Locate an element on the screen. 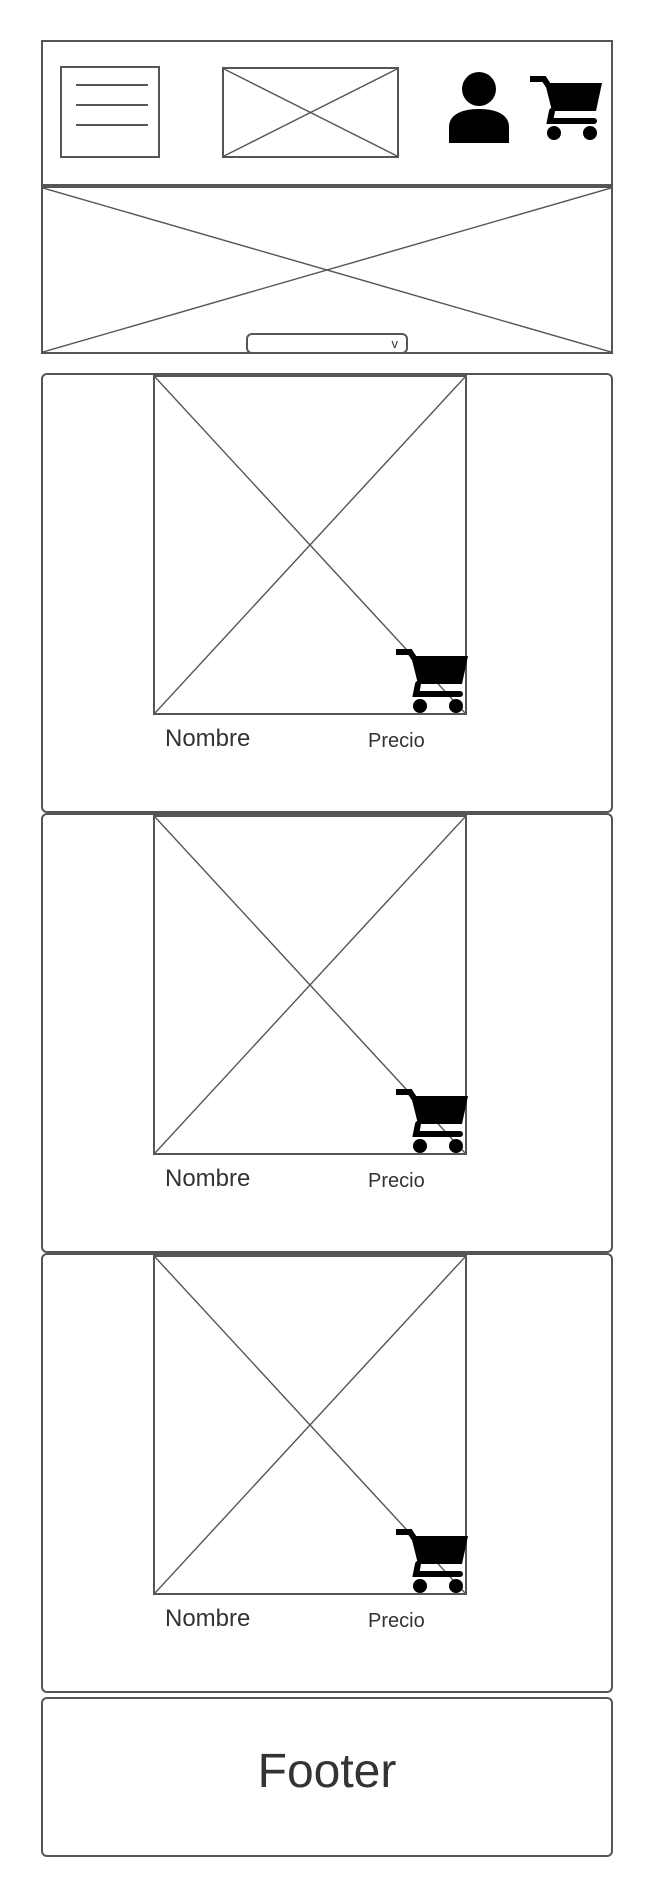  banner-image-placeholder is located at coordinates (327, 270).